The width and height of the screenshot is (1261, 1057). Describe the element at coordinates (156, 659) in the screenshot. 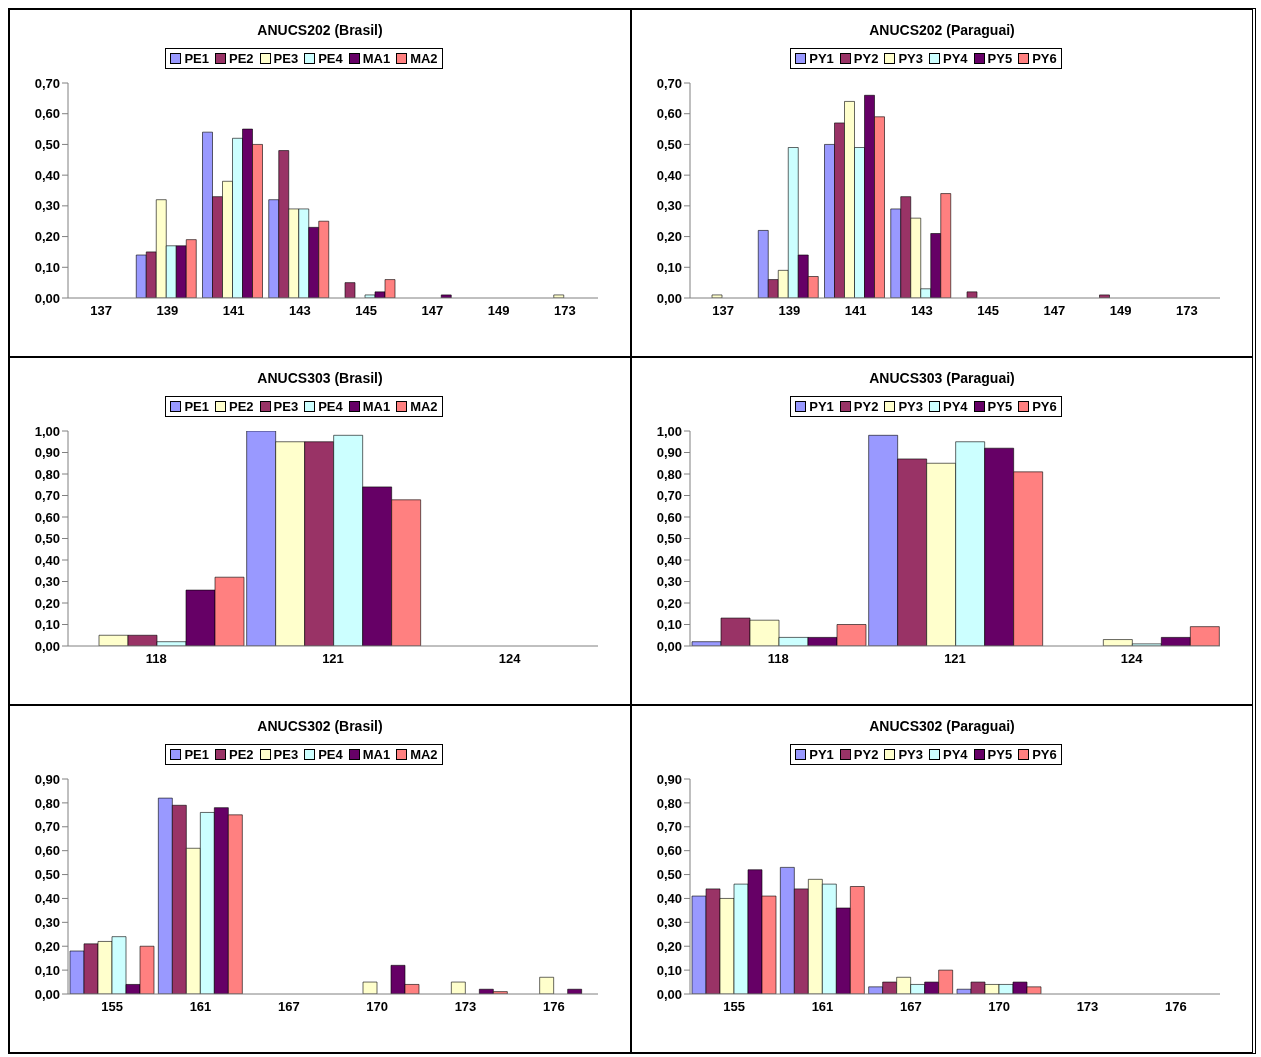

I see `x-tick-label: 118` at that location.